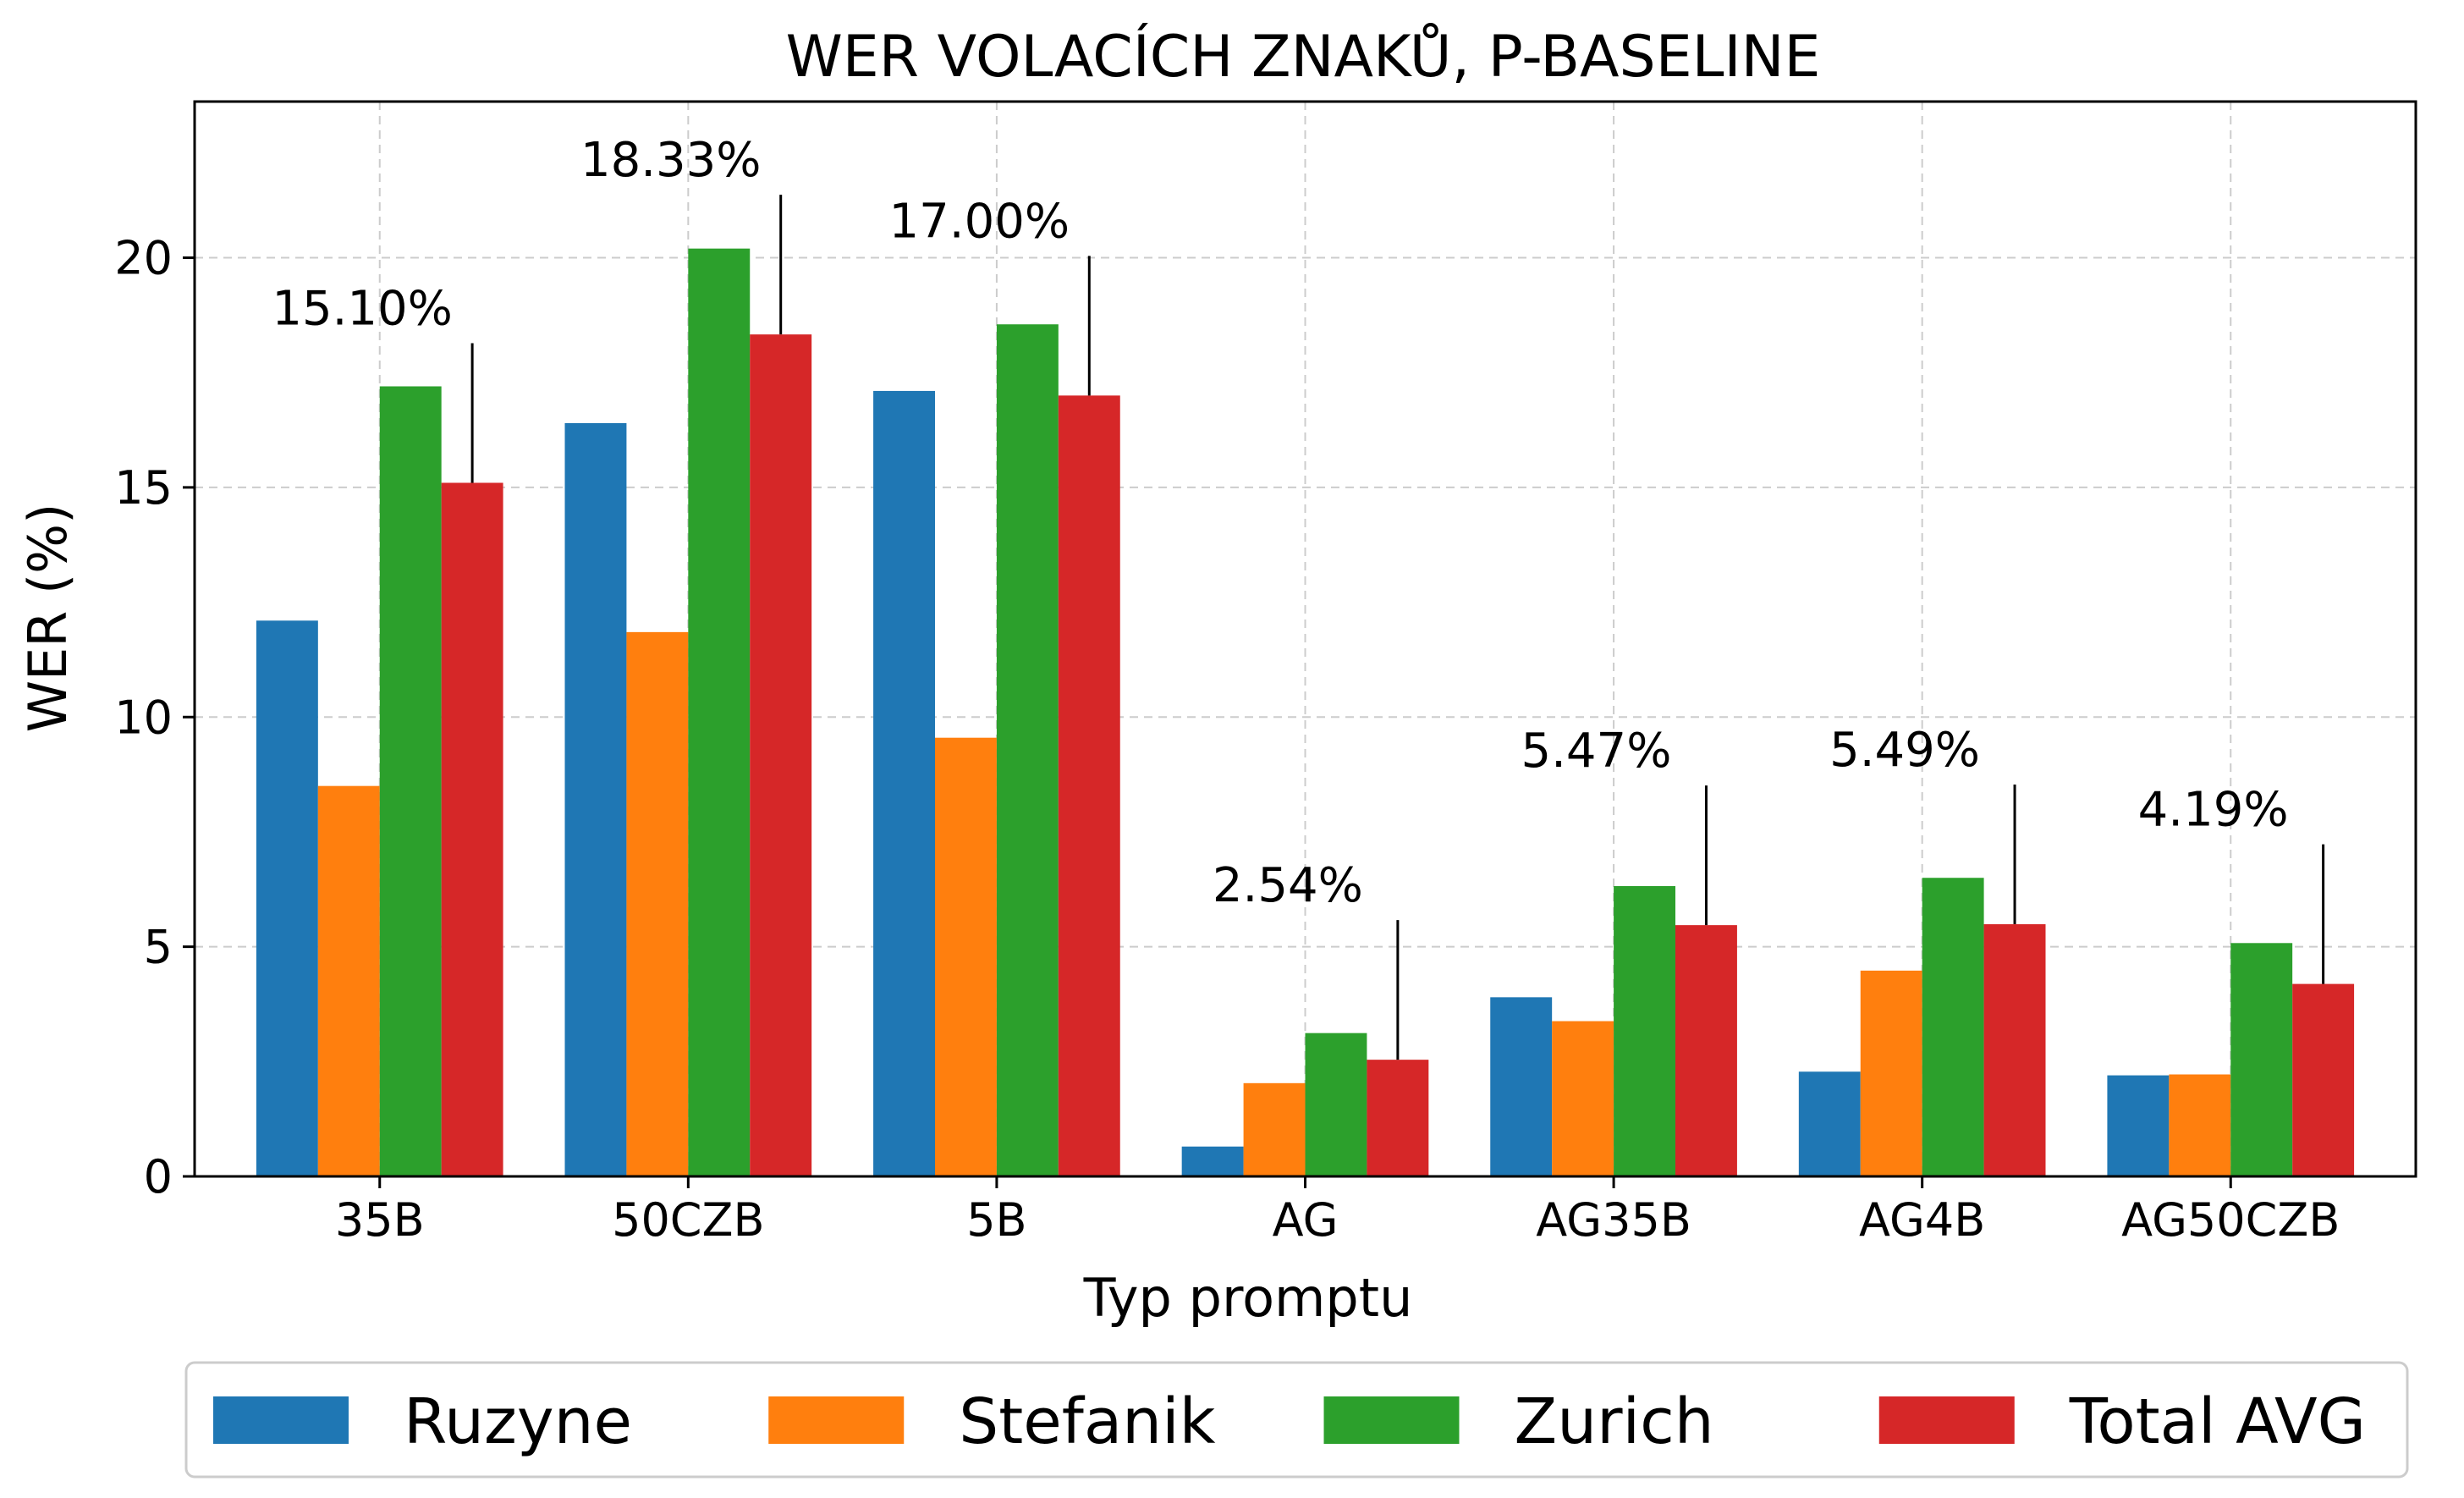 The height and width of the screenshot is (1498, 2464). What do you see at coordinates (380, 1220) in the screenshot?
I see `x-tick-label: 35B` at bounding box center [380, 1220].